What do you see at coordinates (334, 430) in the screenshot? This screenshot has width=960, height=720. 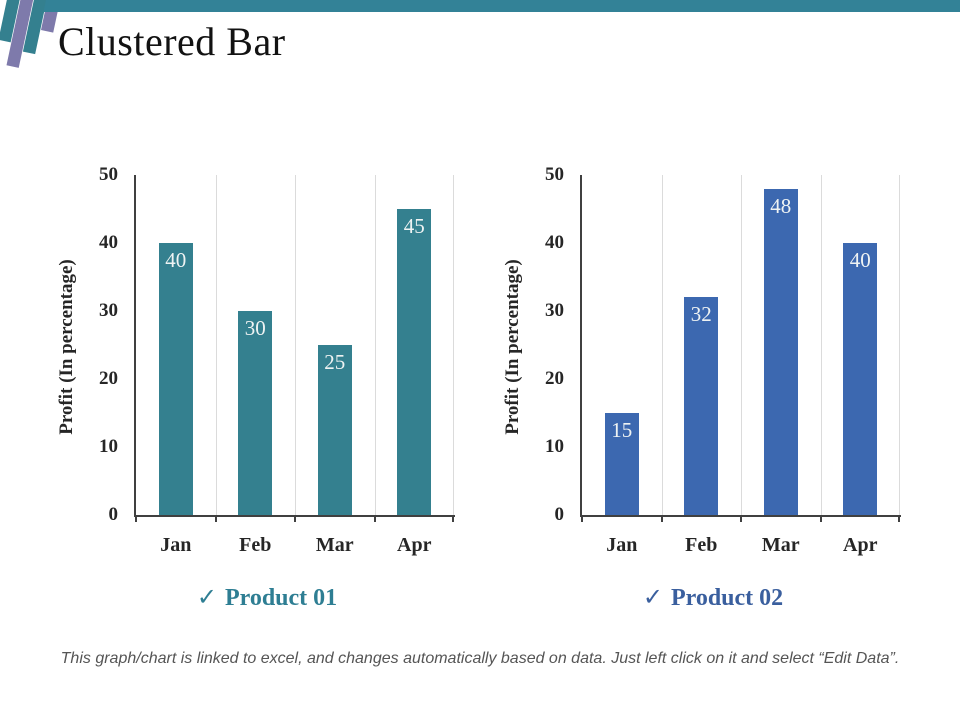 I see `bar-Mar: 25` at bounding box center [334, 430].